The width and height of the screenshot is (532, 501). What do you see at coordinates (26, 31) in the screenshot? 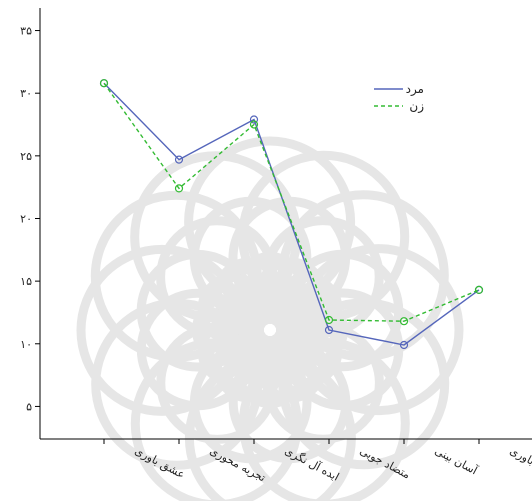
I see `y-tick-label: ۳۵` at bounding box center [26, 31].